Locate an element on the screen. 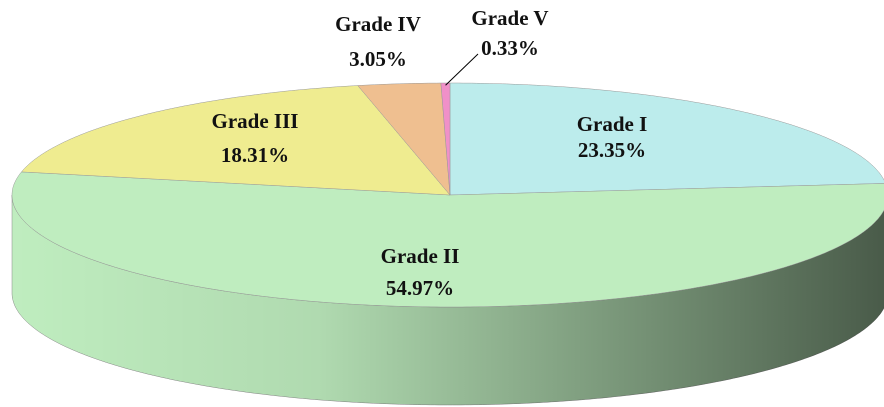 This screenshot has width=884, height=407. category-label: Grade I is located at coordinates (612, 124).